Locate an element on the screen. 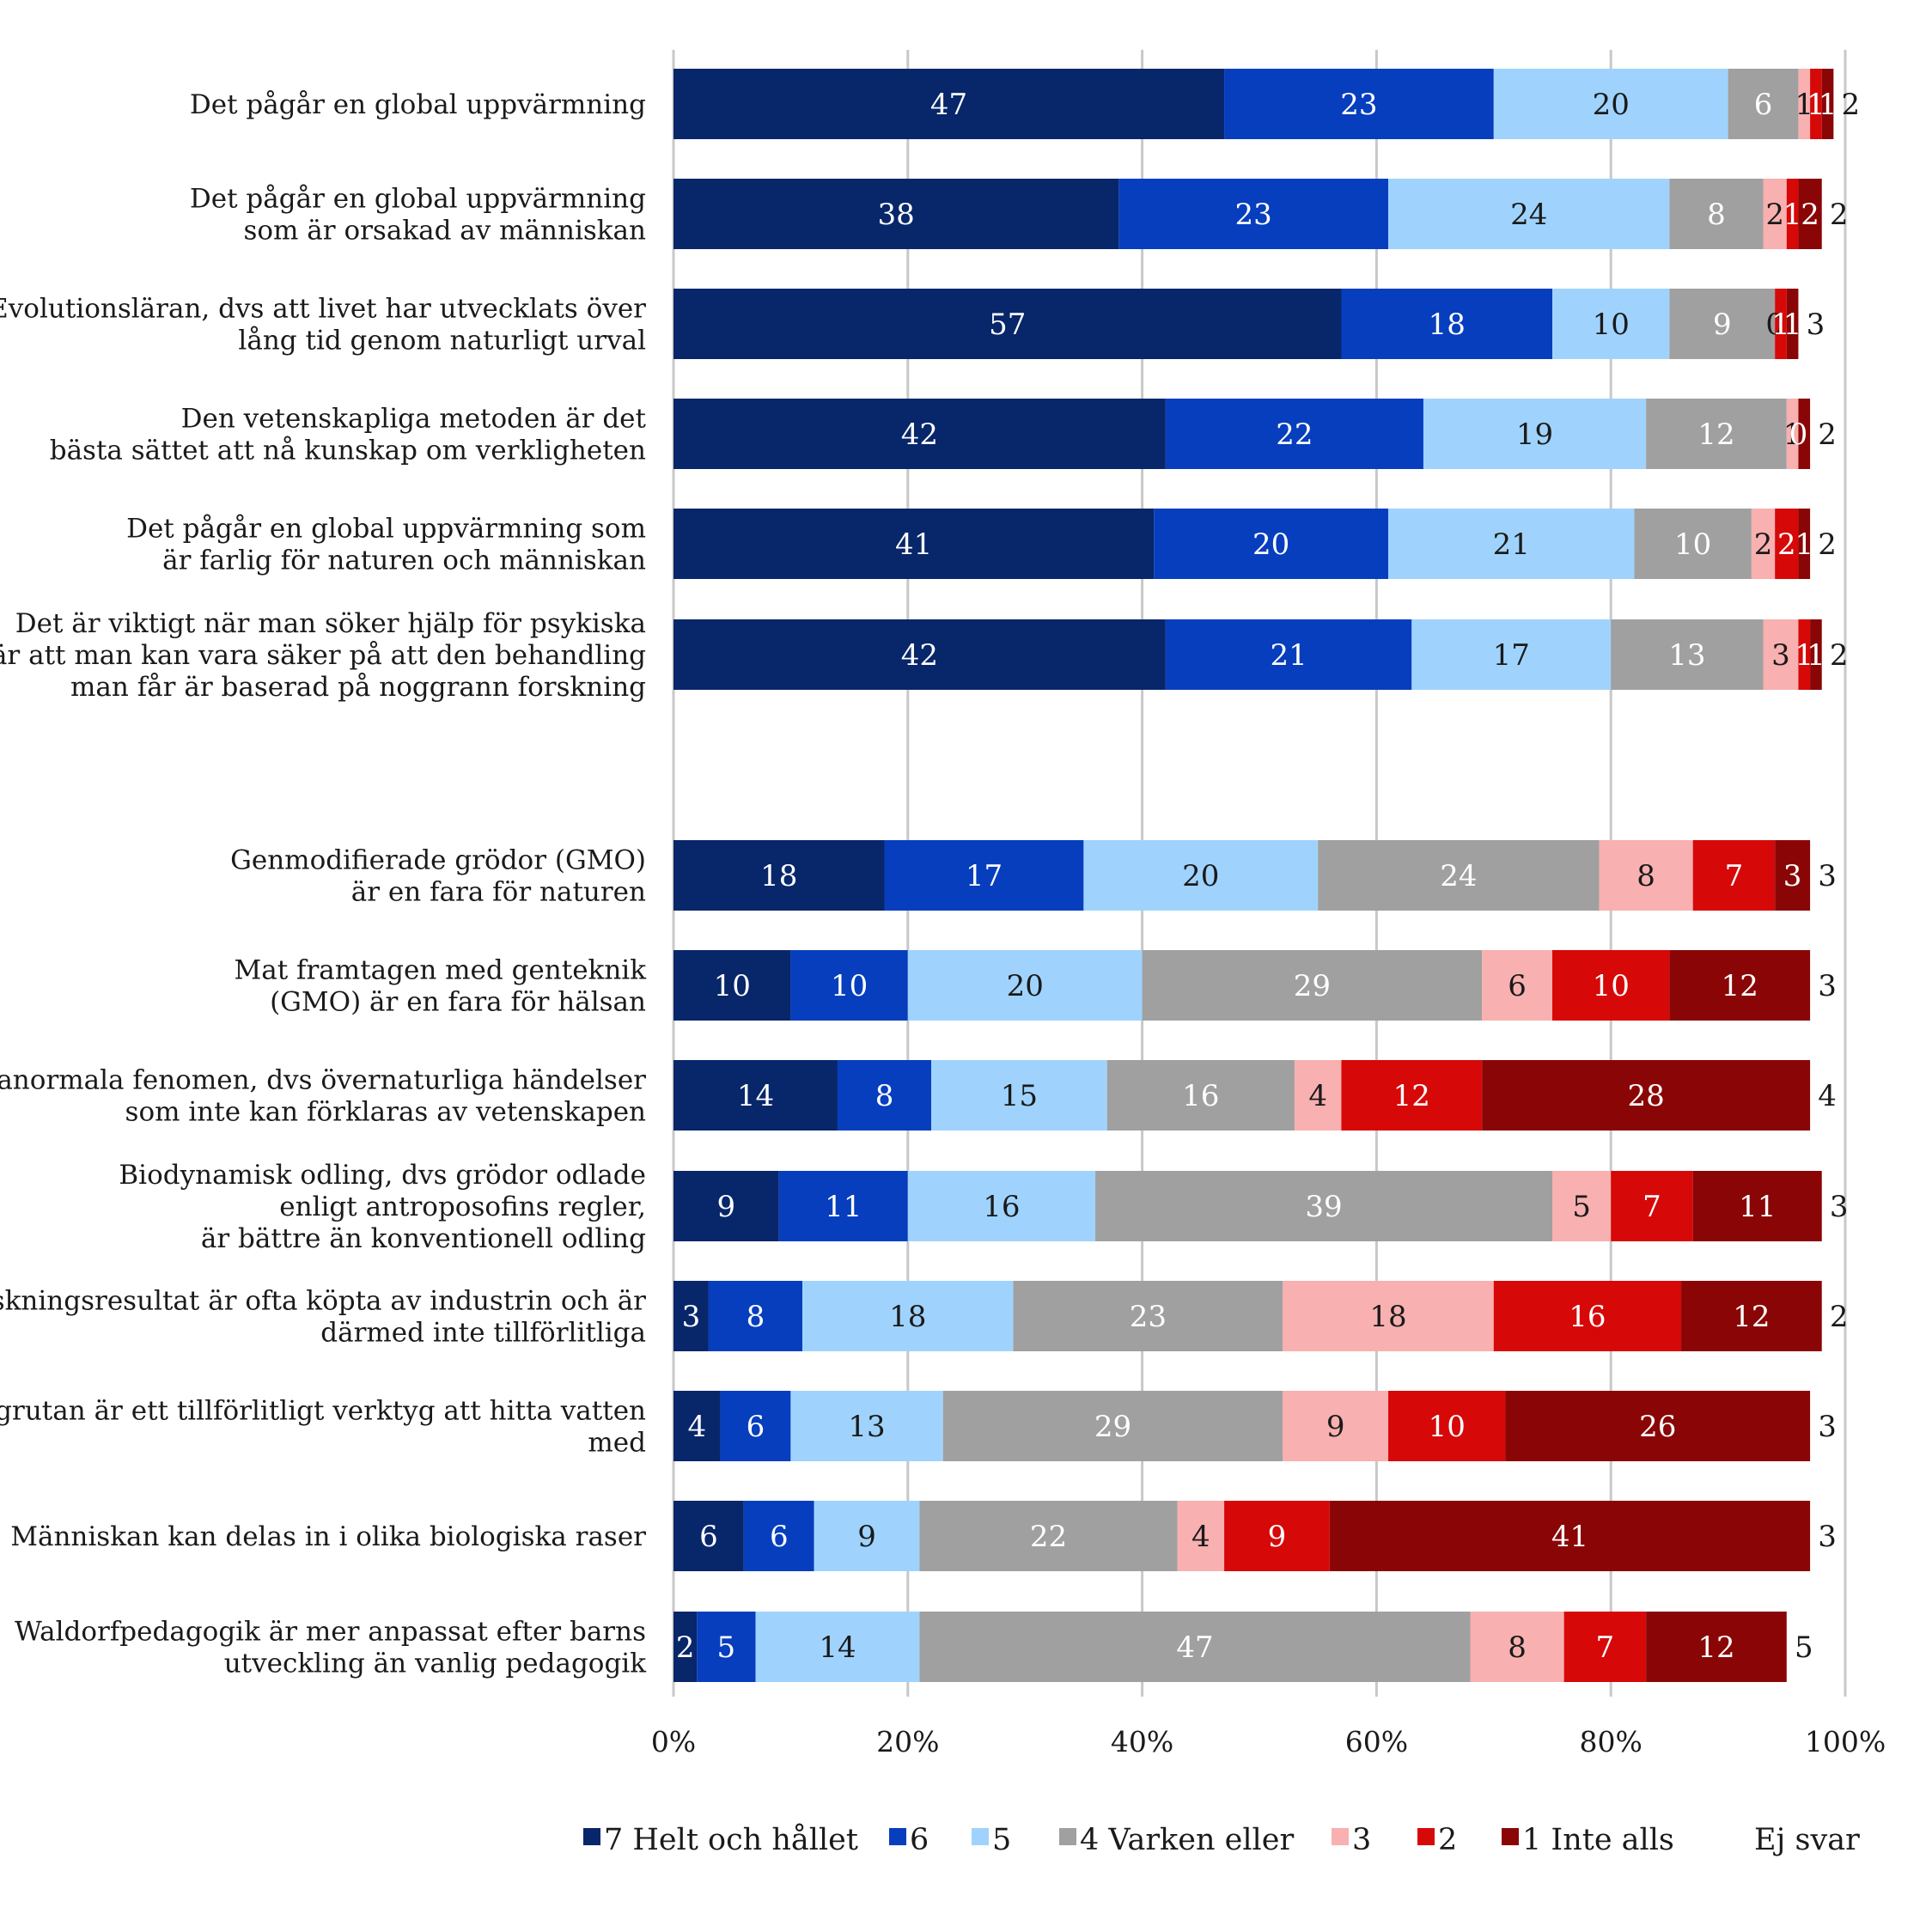 This screenshot has height=1932, width=1932. bar-value-label: 3 is located at coordinates (691, 1317).